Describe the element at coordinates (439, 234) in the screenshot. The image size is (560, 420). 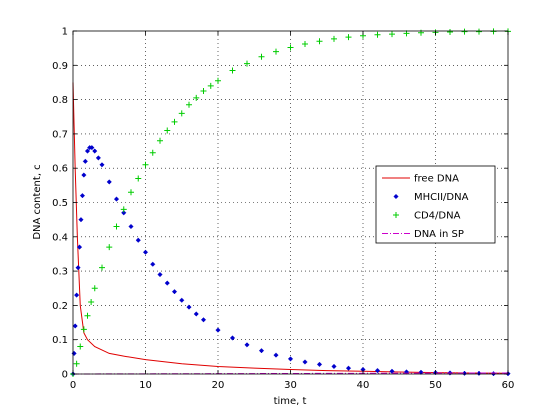
I see `legend-label: DNA in SP` at that location.